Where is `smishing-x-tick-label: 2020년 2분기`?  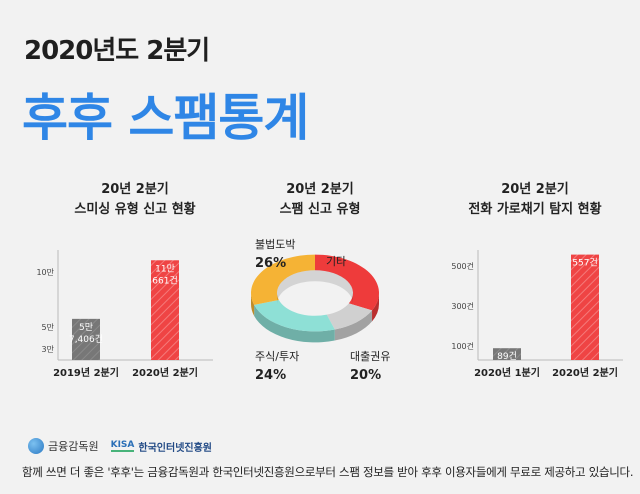
smishing-x-tick-label: 2020년 2분기 is located at coordinates (165, 372).